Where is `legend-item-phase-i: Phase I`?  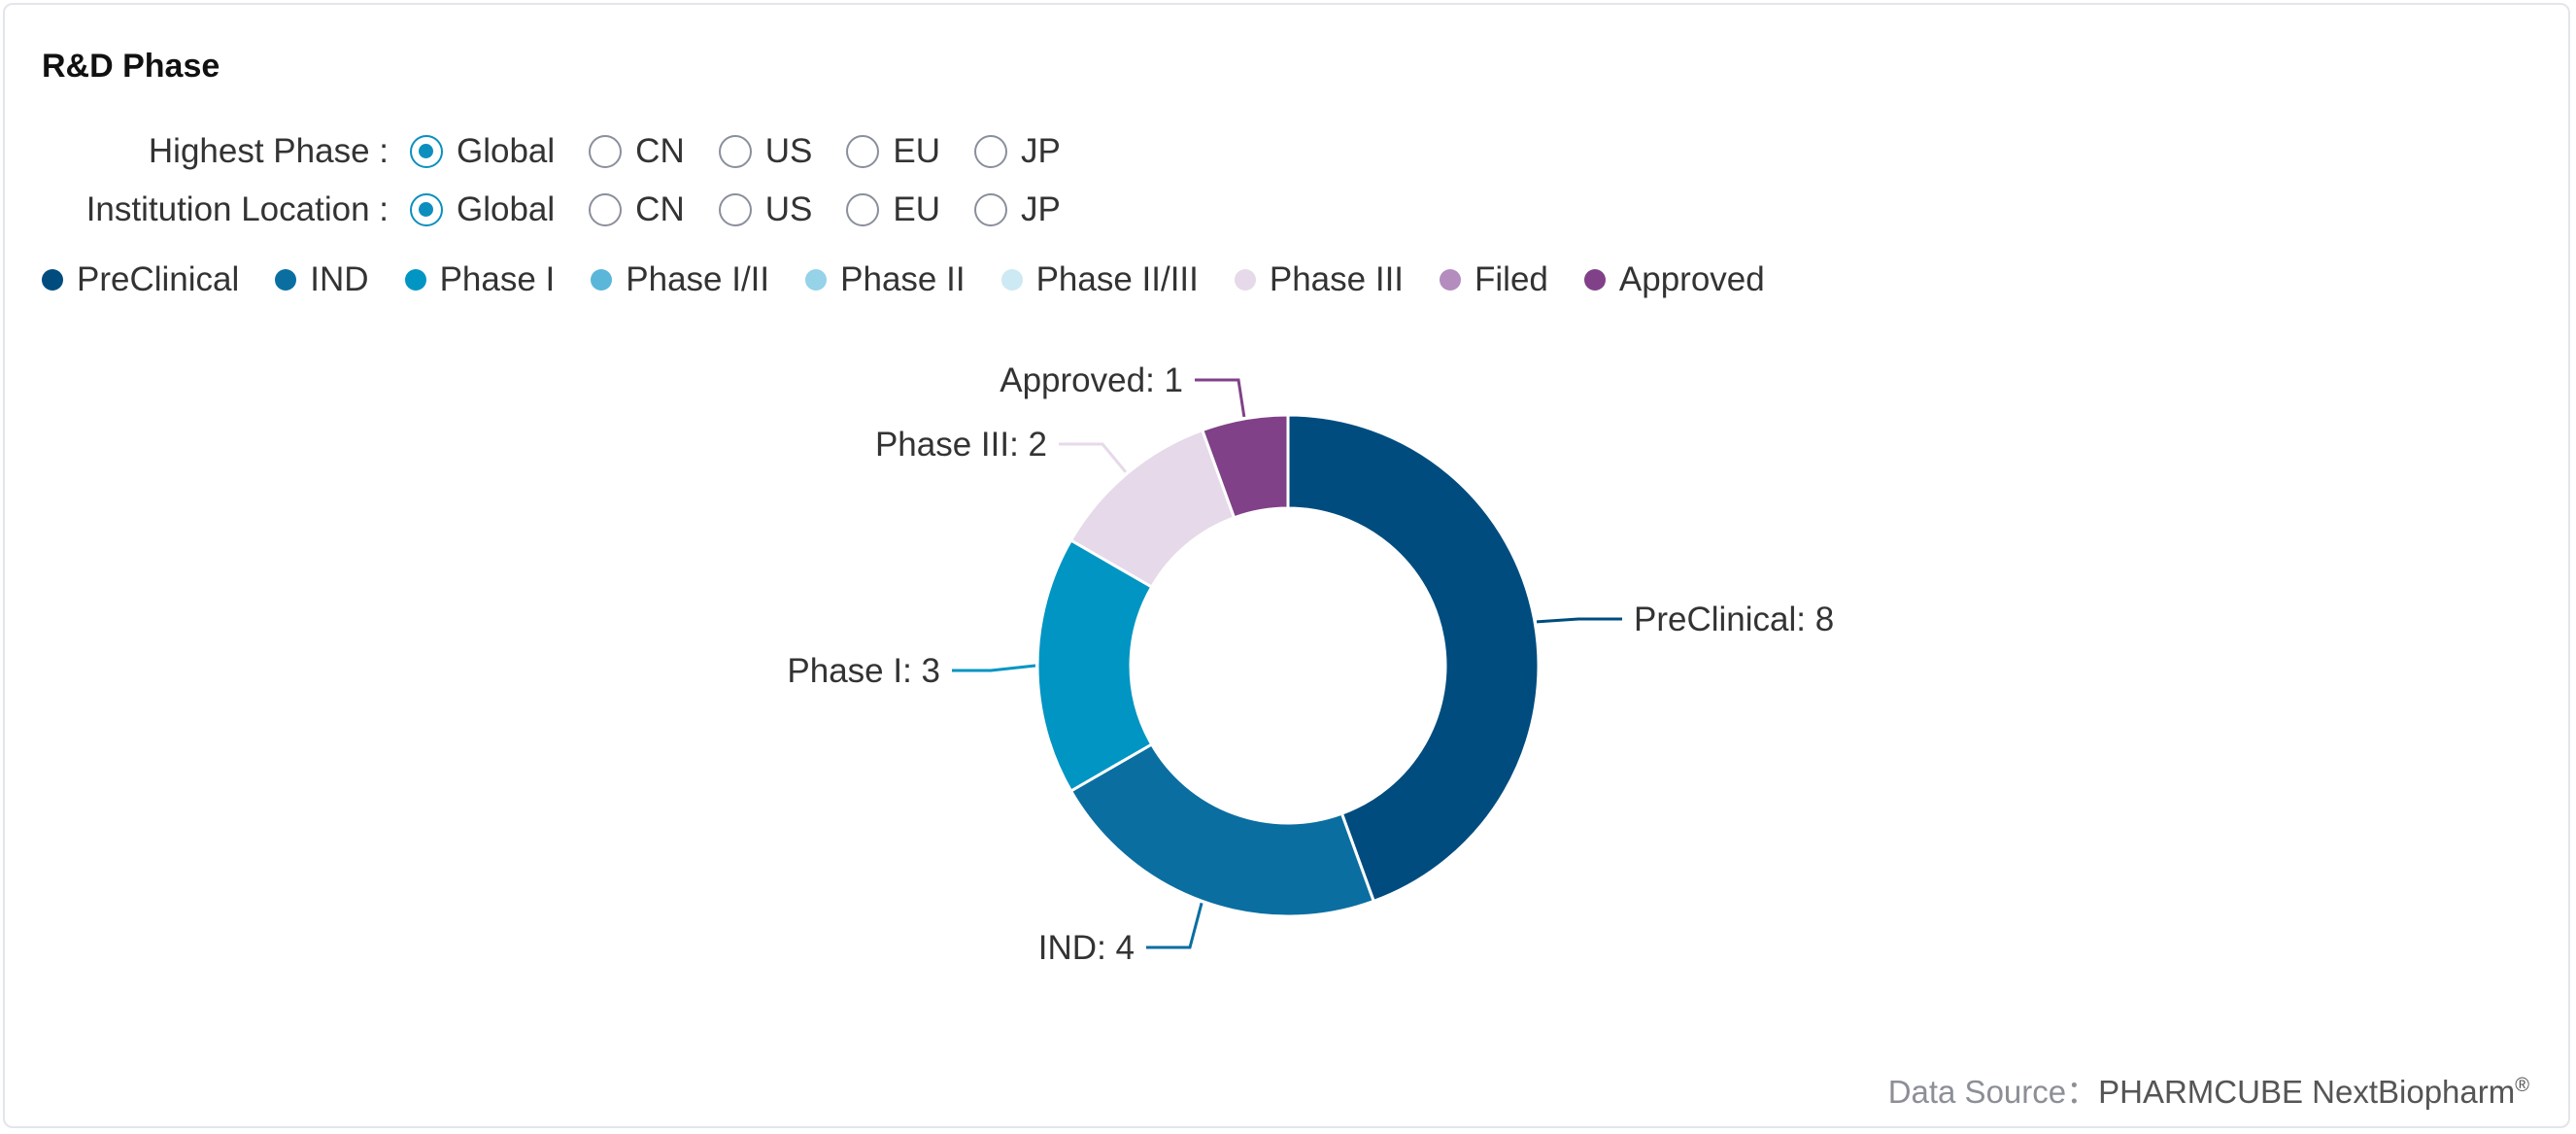 legend-item-phase-i: Phase I is located at coordinates (480, 279).